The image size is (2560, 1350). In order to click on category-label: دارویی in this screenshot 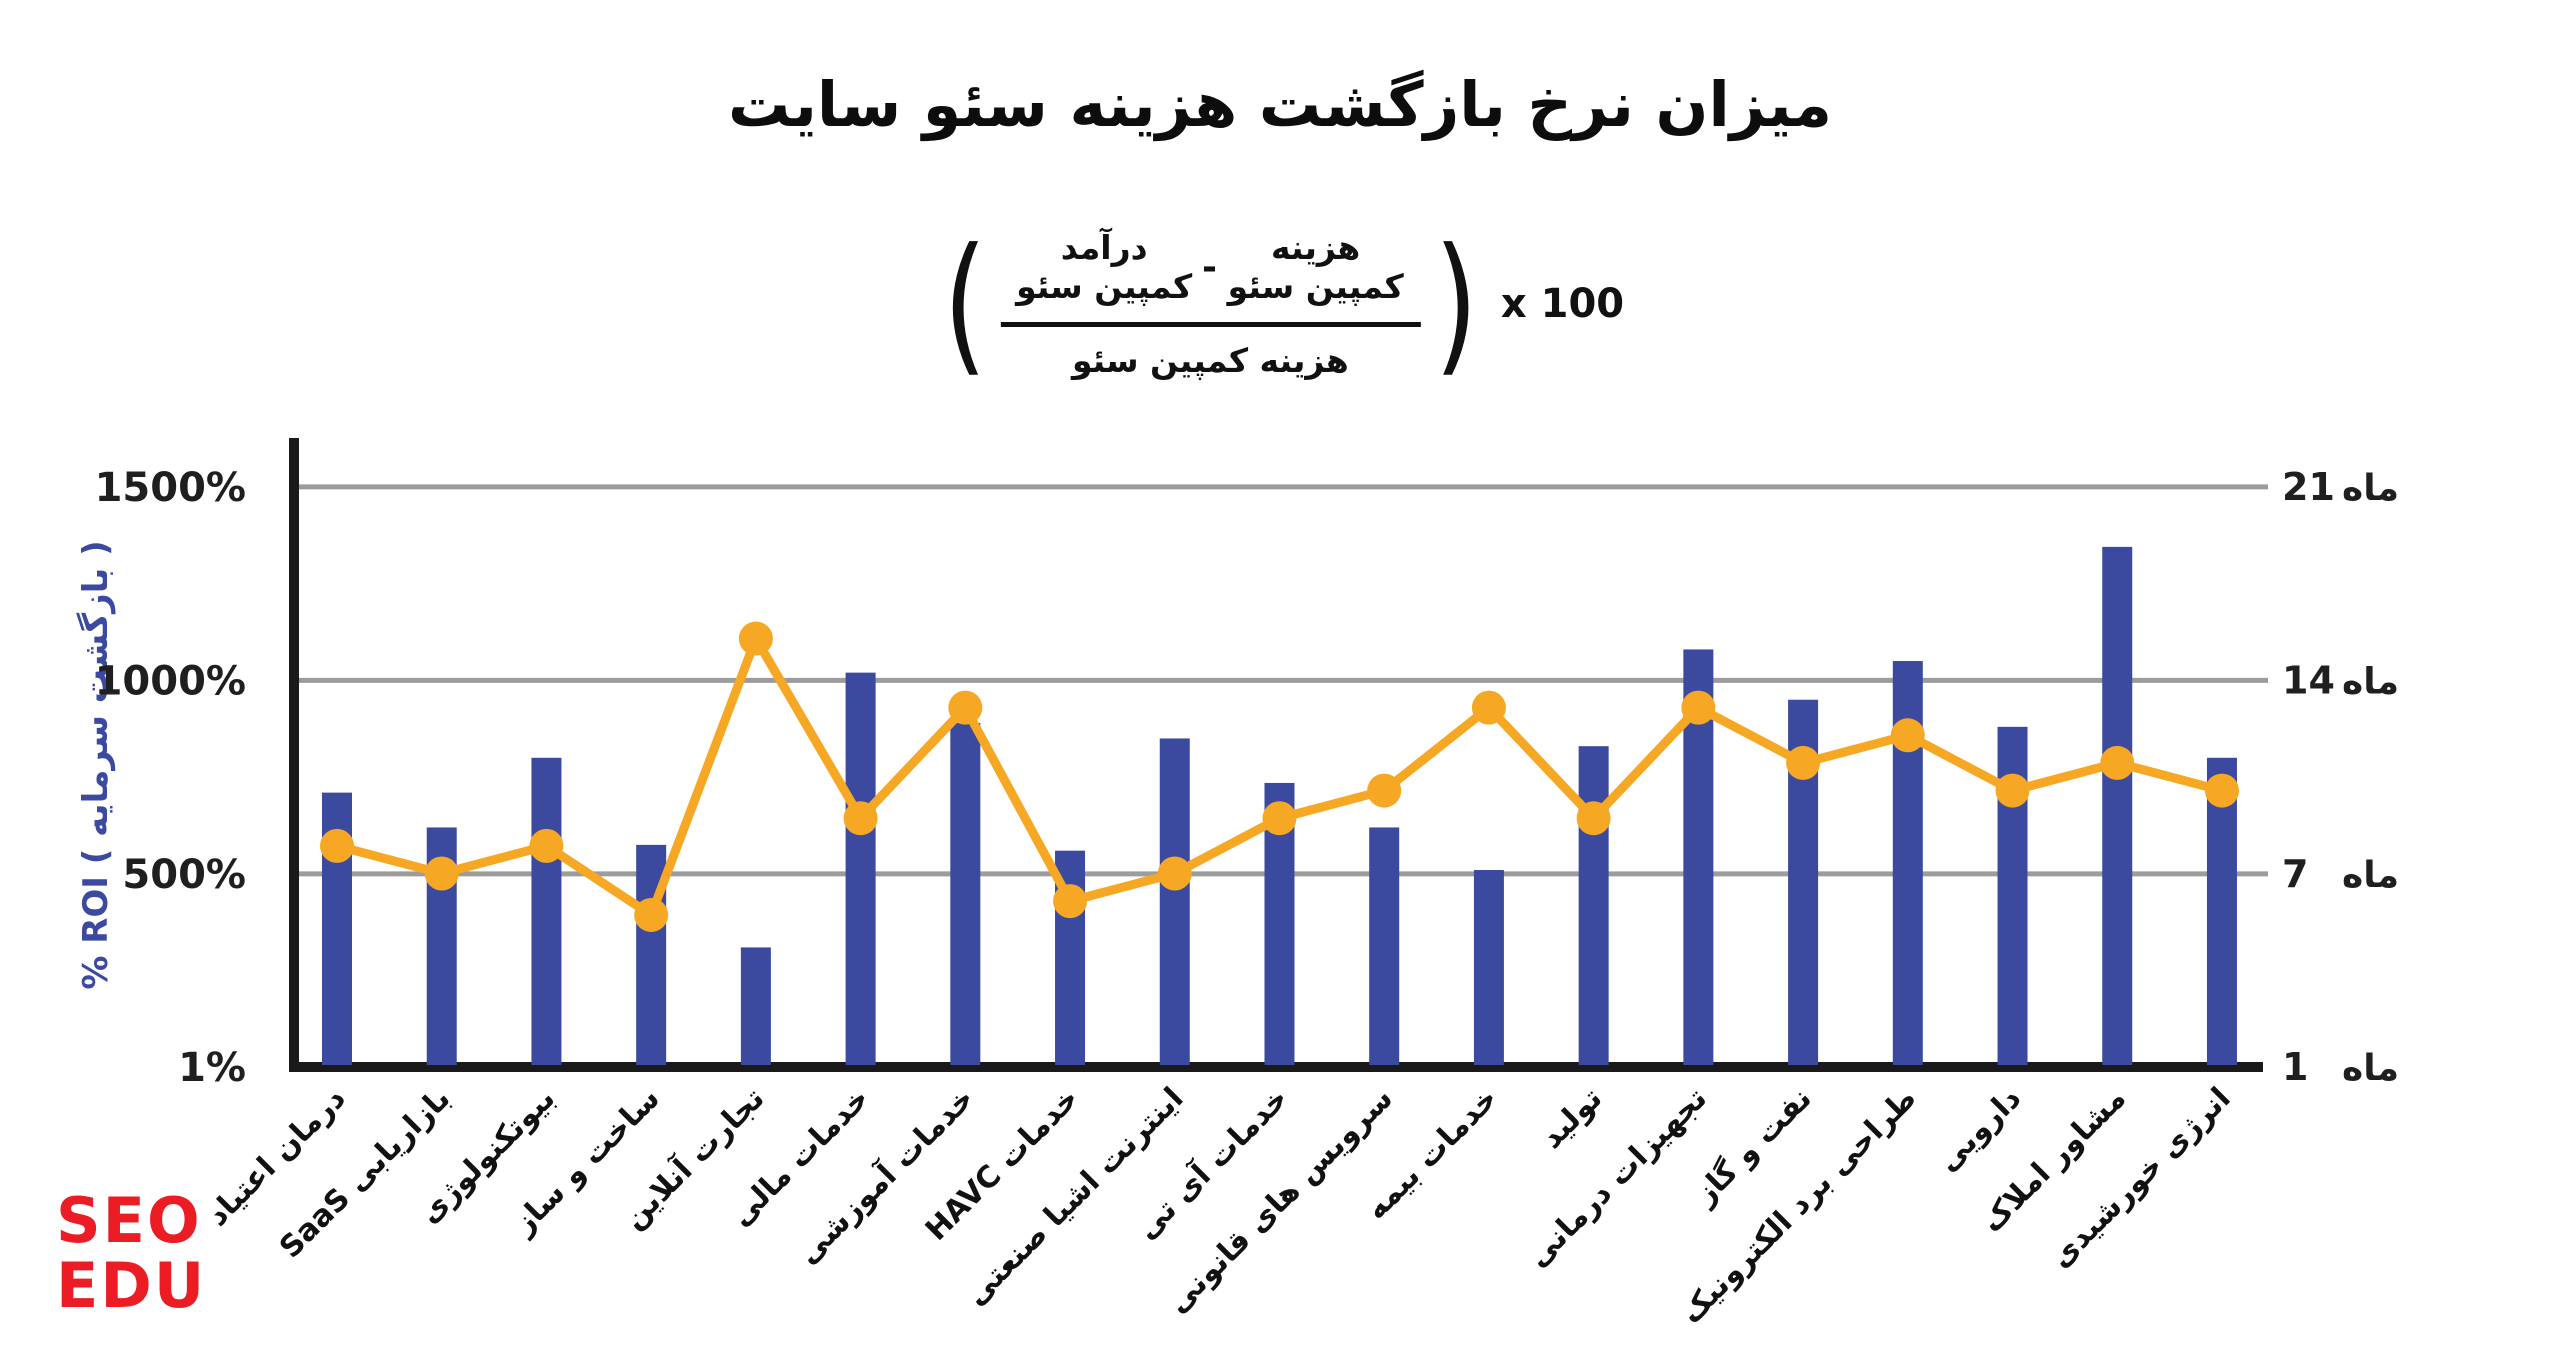, I will do `click(1979, 1130)`.